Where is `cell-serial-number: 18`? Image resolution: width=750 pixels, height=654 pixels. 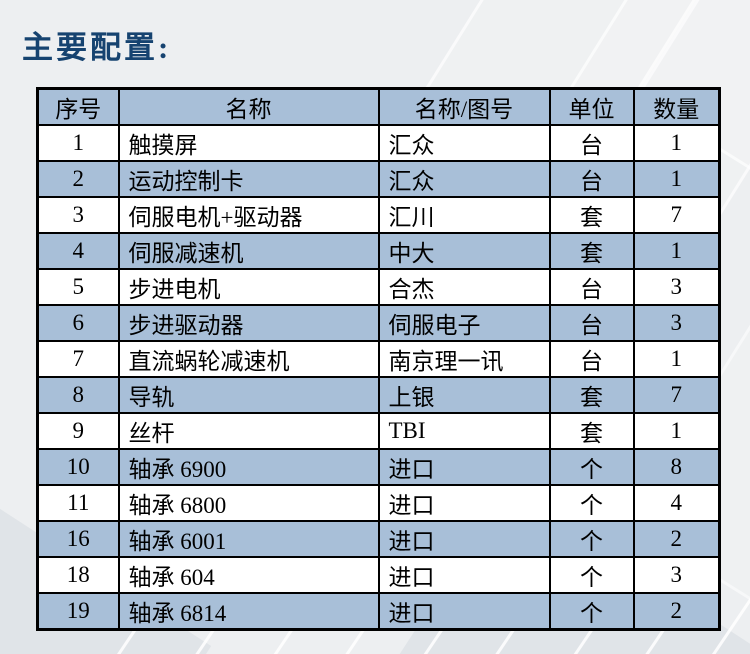 cell-serial-number: 18 is located at coordinates (78, 575).